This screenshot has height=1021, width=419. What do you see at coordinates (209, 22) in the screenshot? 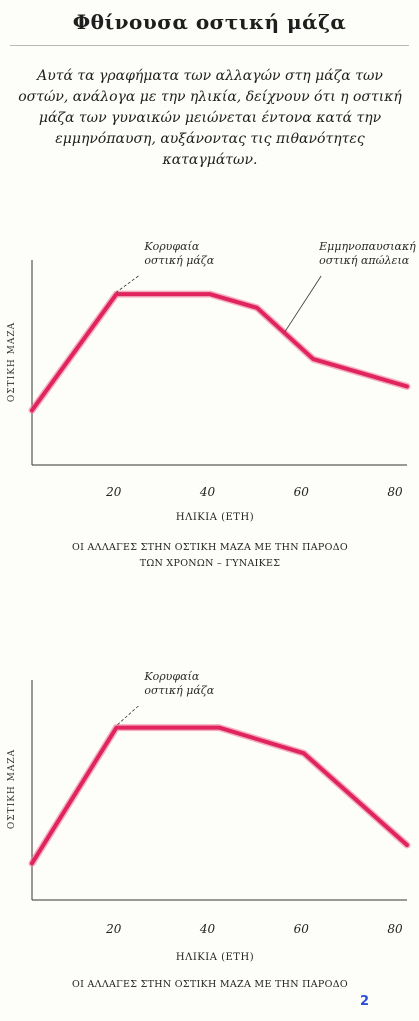
I see `page-title: Φθίνουσα οστική μάζα` at bounding box center [209, 22].